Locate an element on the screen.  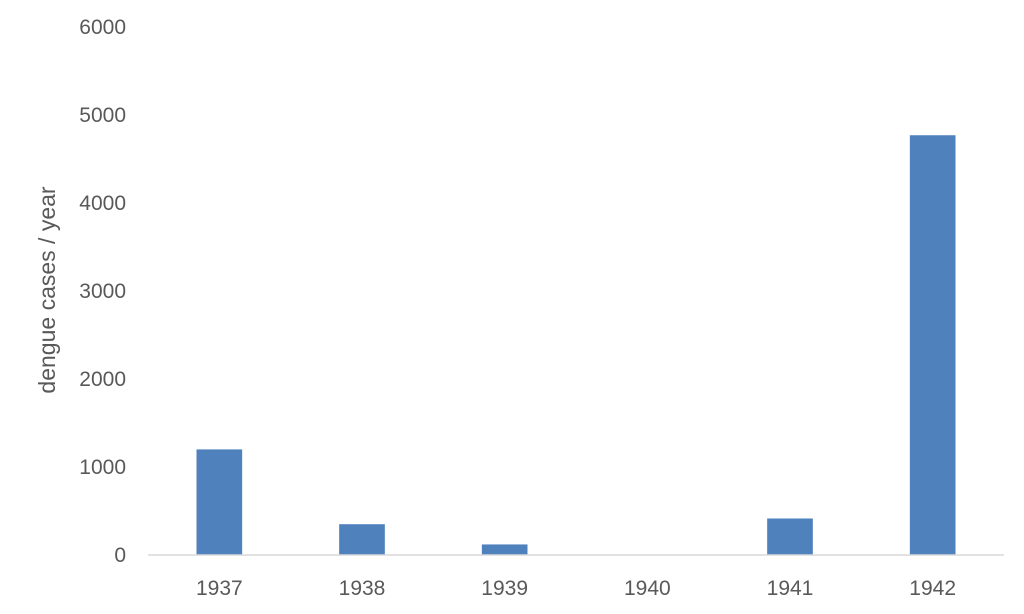
y-tick-label: 0 is located at coordinates (120, 555).